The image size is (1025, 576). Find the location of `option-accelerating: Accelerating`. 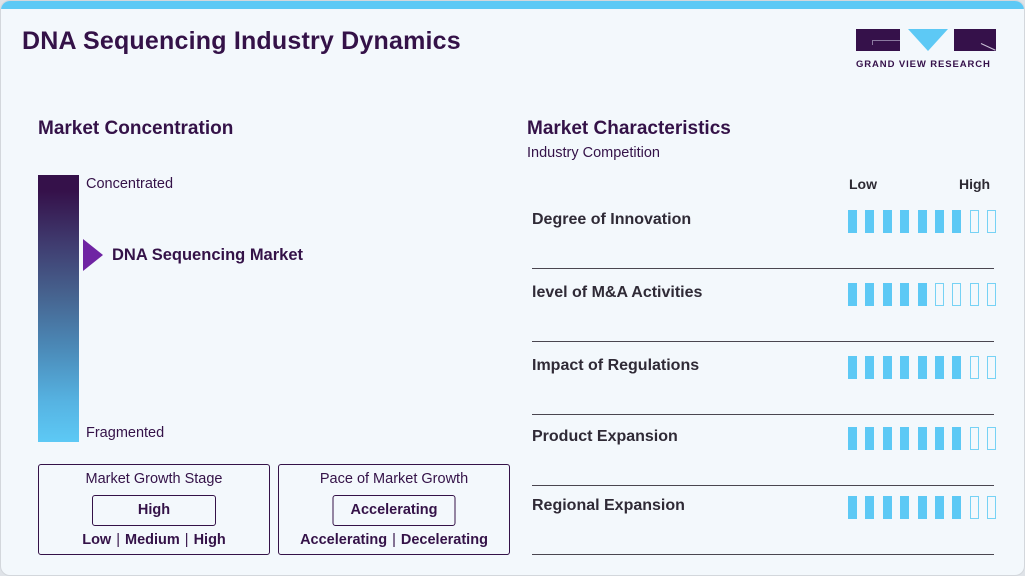

option-accelerating: Accelerating is located at coordinates (344, 540).